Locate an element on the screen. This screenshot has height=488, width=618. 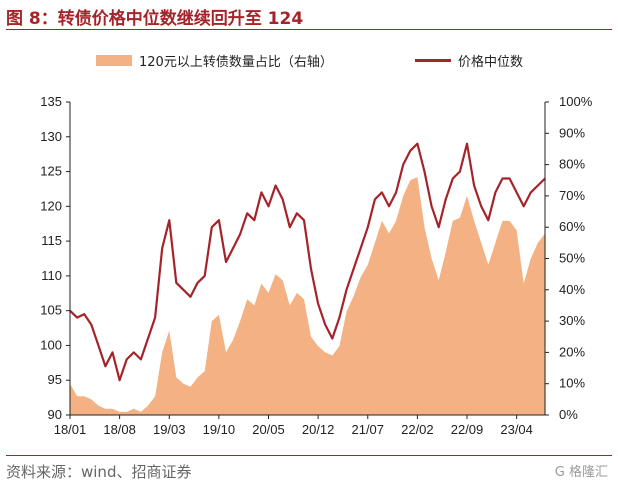
x-tick-label: 22/09 is located at coordinates (467, 429).